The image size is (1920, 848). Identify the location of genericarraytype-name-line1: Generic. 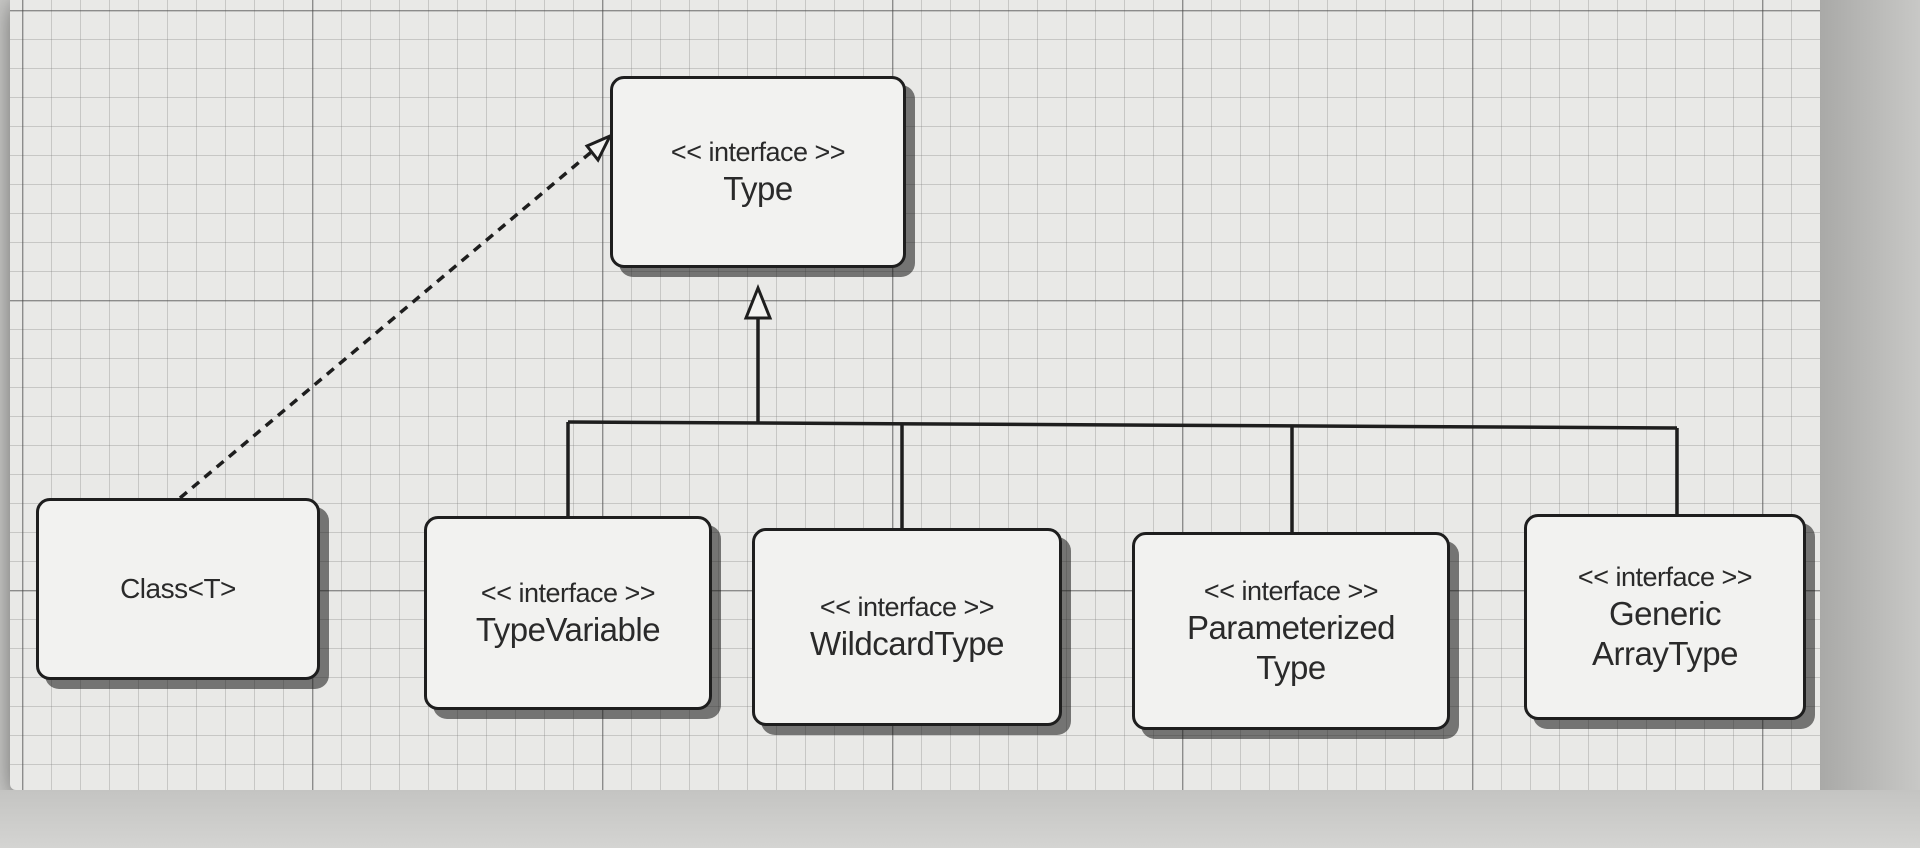
(1665, 613).